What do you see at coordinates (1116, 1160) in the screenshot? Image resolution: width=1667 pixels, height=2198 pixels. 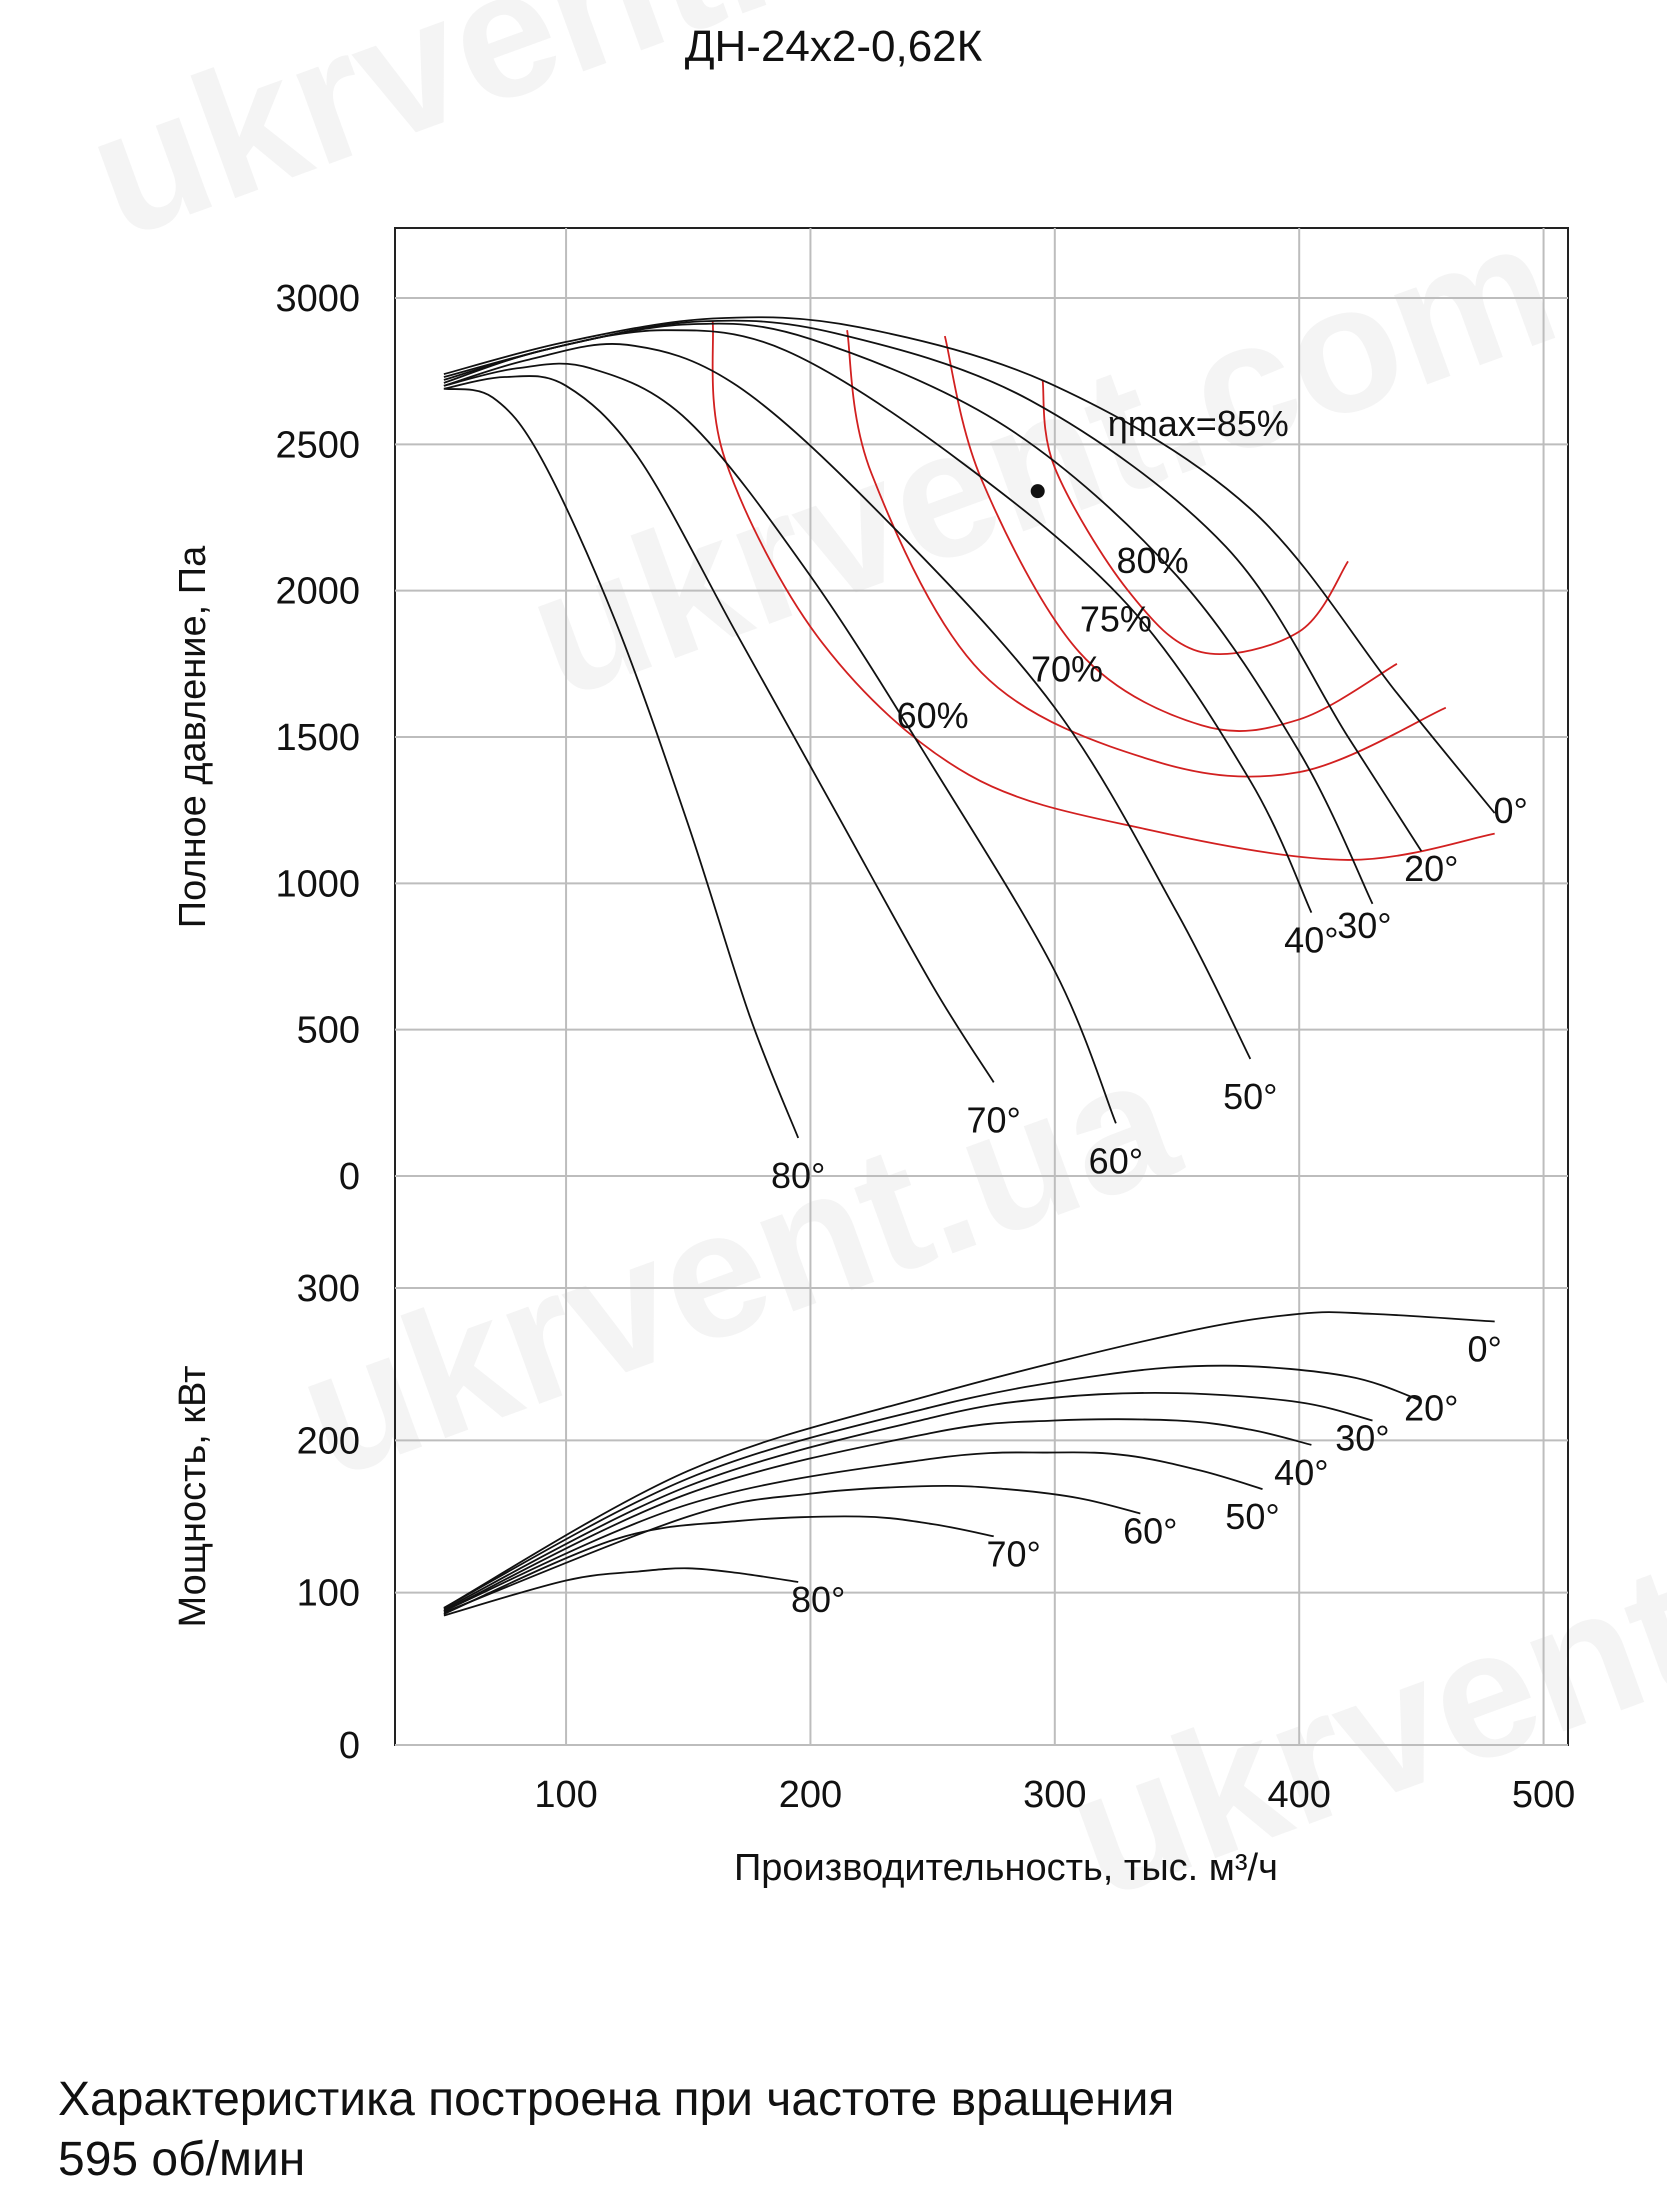 I see `pressure-curve-label: 60°` at bounding box center [1116, 1160].